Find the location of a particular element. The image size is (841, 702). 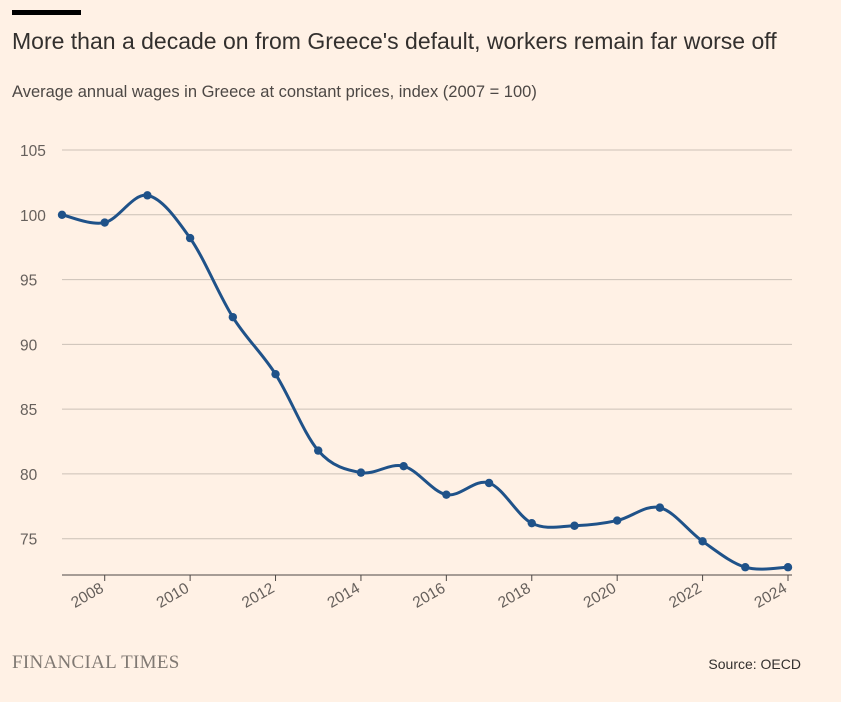

data-point-2019 is located at coordinates (574, 525).